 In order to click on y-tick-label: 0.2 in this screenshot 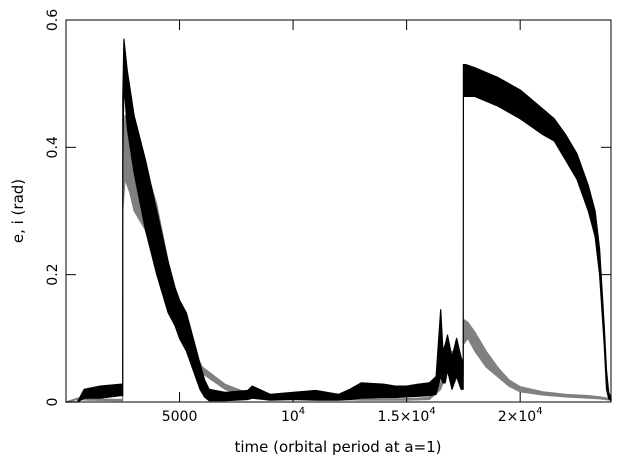, I will do `click(53, 275)`.